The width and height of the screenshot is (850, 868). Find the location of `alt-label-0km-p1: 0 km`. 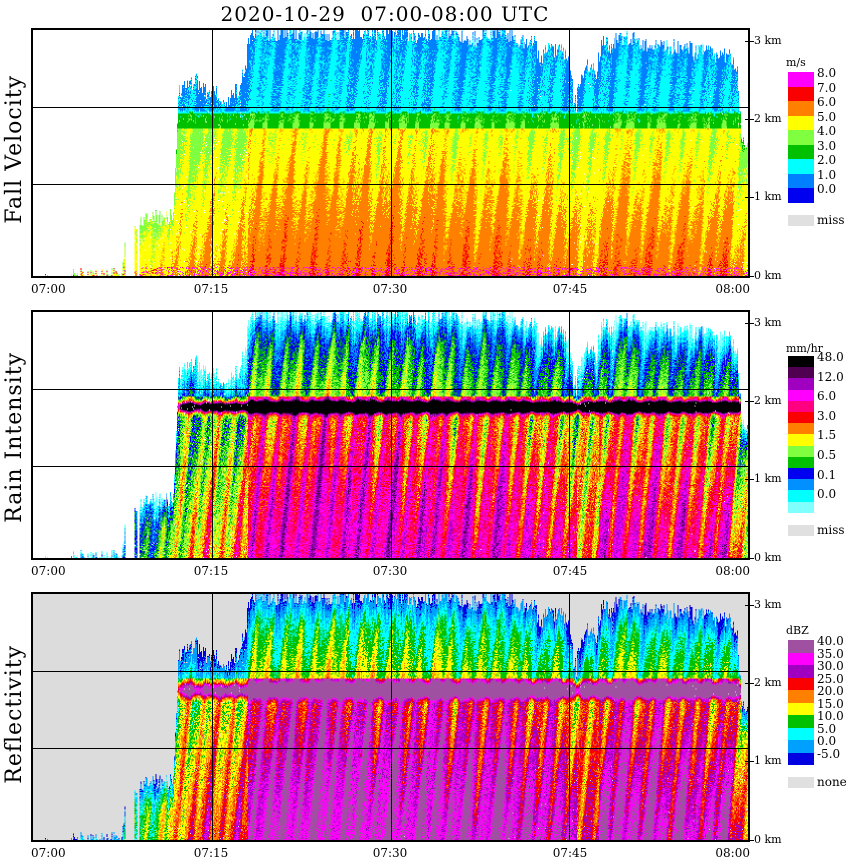

alt-label-0km-p1: 0 km is located at coordinates (768, 557).